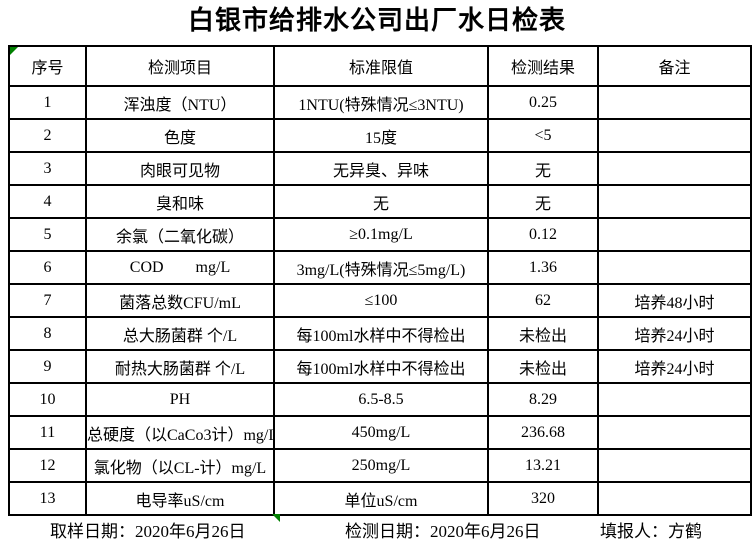 This screenshot has width=754, height=544. Describe the element at coordinates (543, 267) in the screenshot. I see `result-cell: 1.36` at that location.